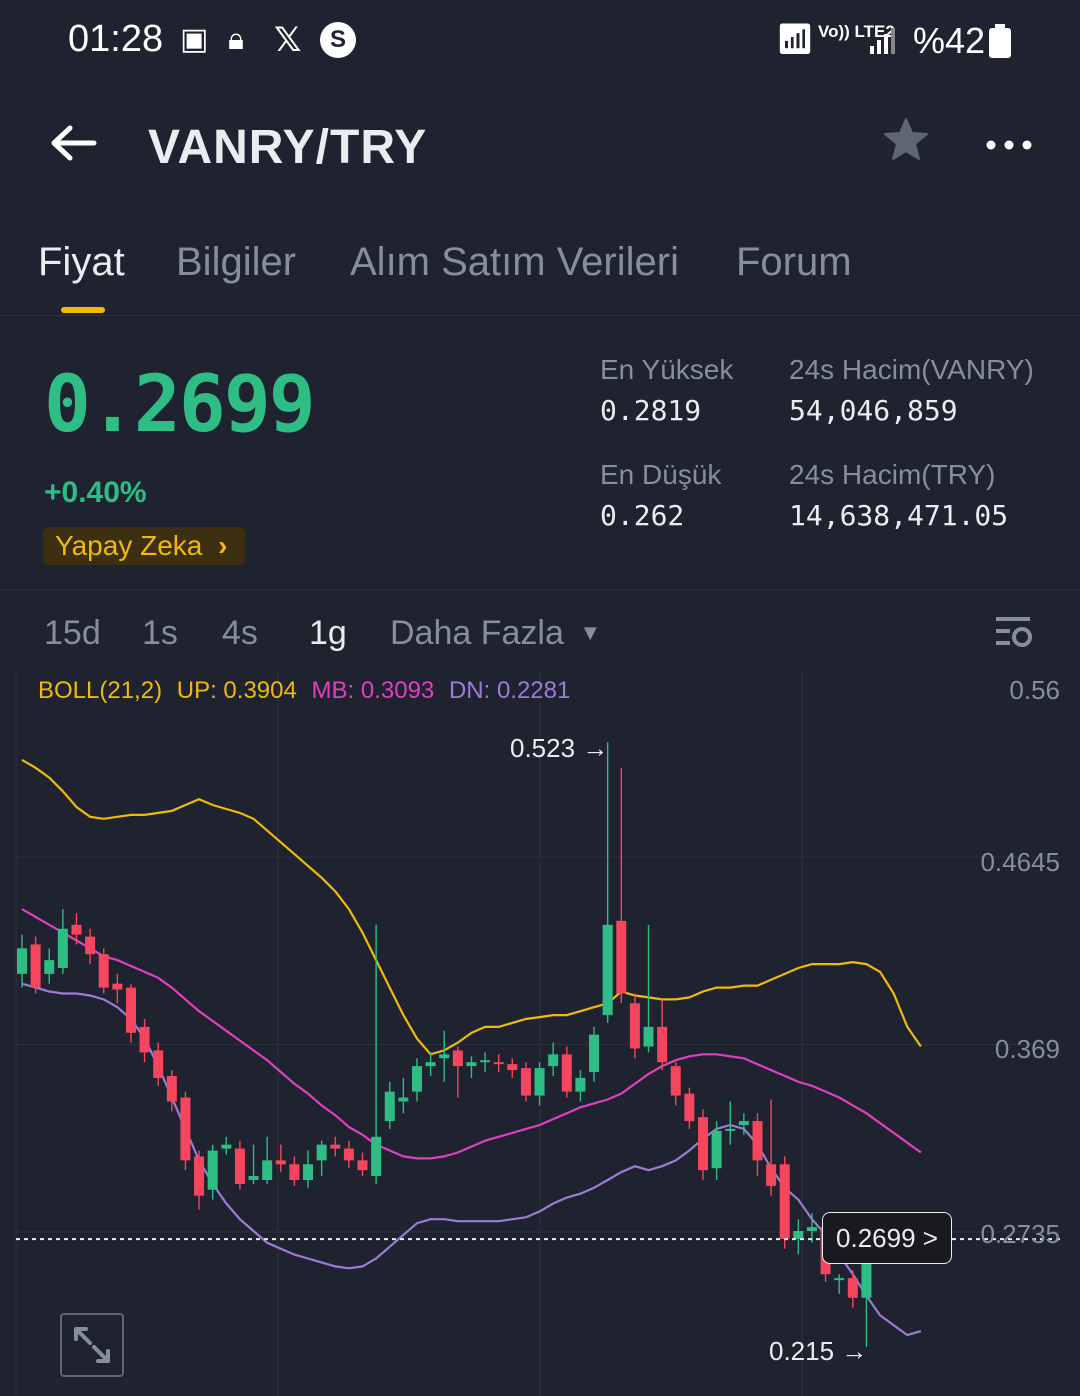 The height and width of the screenshot is (1396, 1080). What do you see at coordinates (906, 145) in the screenshot?
I see `star-icon` at bounding box center [906, 145].